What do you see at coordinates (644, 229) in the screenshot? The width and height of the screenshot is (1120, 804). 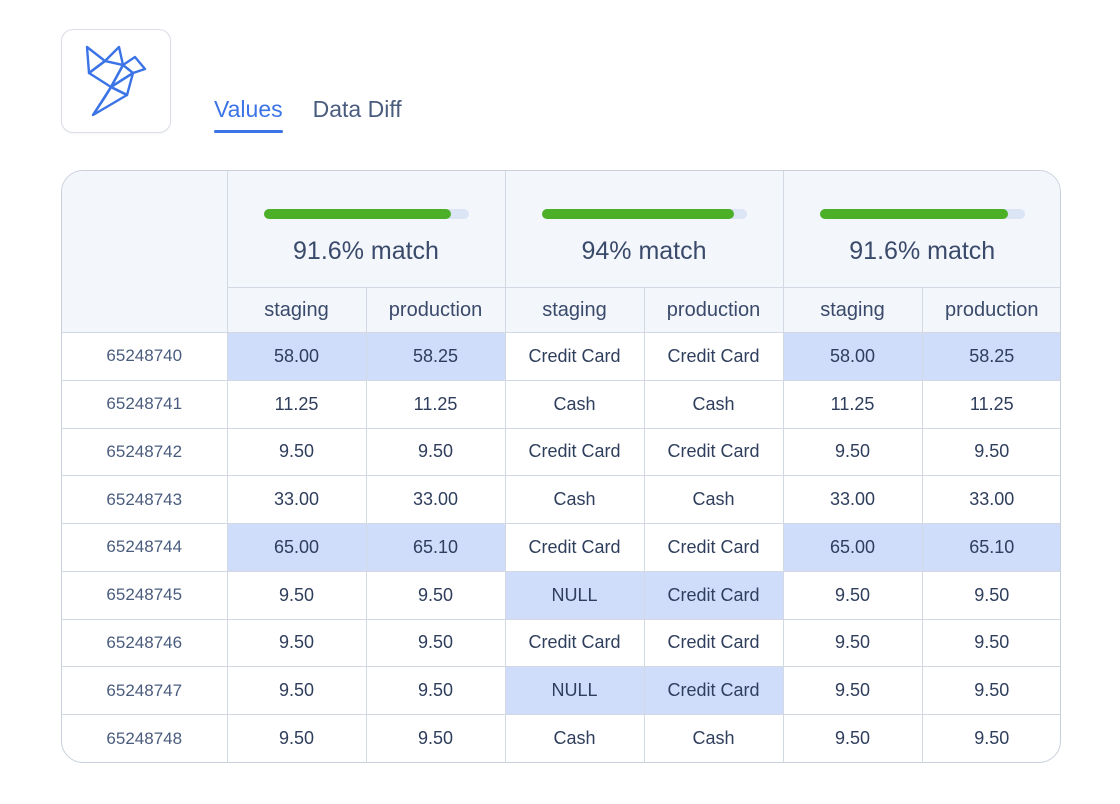 I see `match-summary: 94% match` at bounding box center [644, 229].